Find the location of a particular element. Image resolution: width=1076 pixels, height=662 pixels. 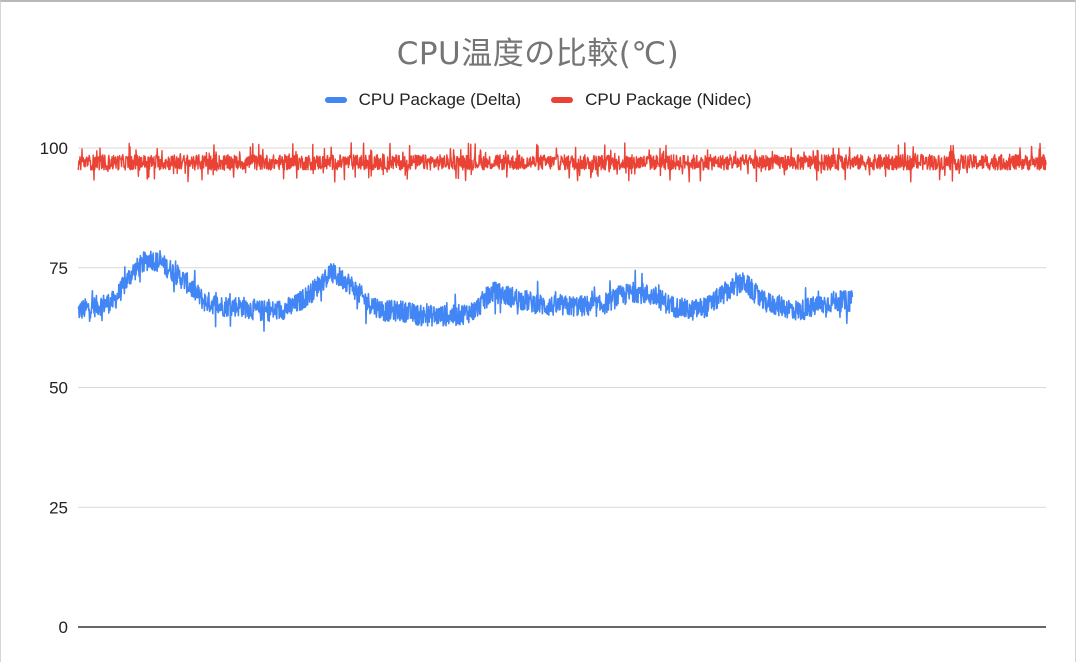

series-line-delta is located at coordinates (465, 290).